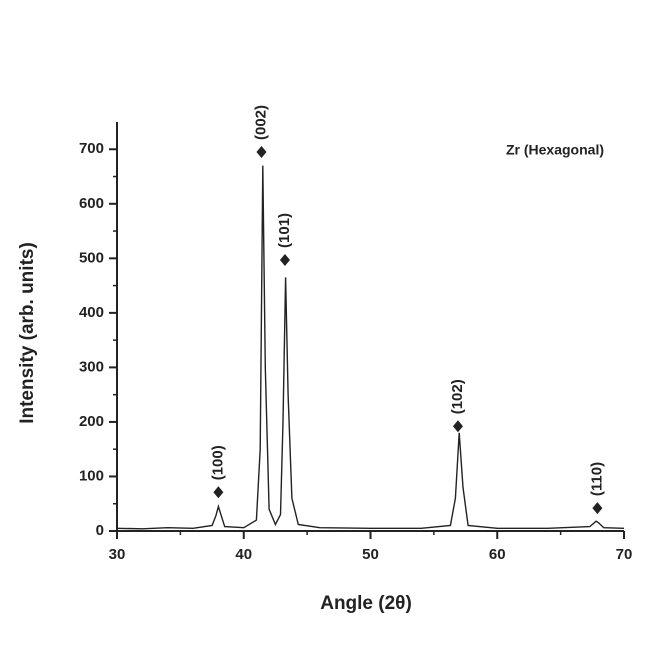 Image resolution: width=655 pixels, height=655 pixels. Describe the element at coordinates (91, 203) in the screenshot. I see `y-tick-label: 600` at that location.